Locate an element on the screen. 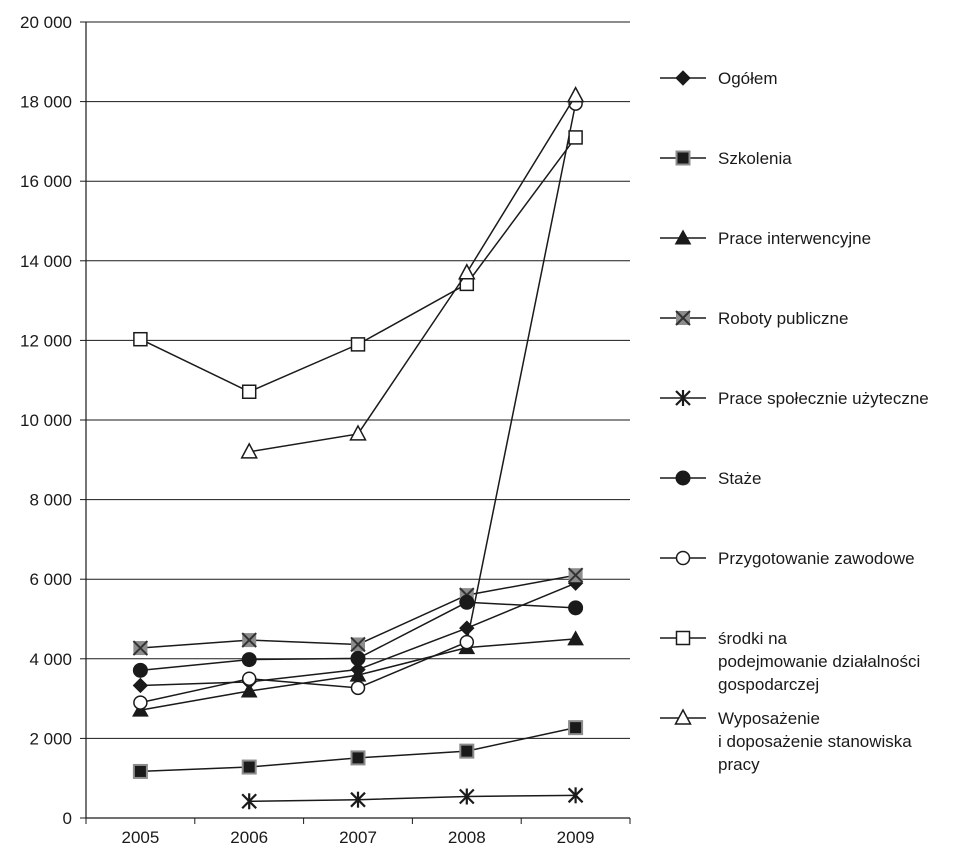 The width and height of the screenshot is (957, 848). legend-label: Szkolenia is located at coordinates (755, 158).